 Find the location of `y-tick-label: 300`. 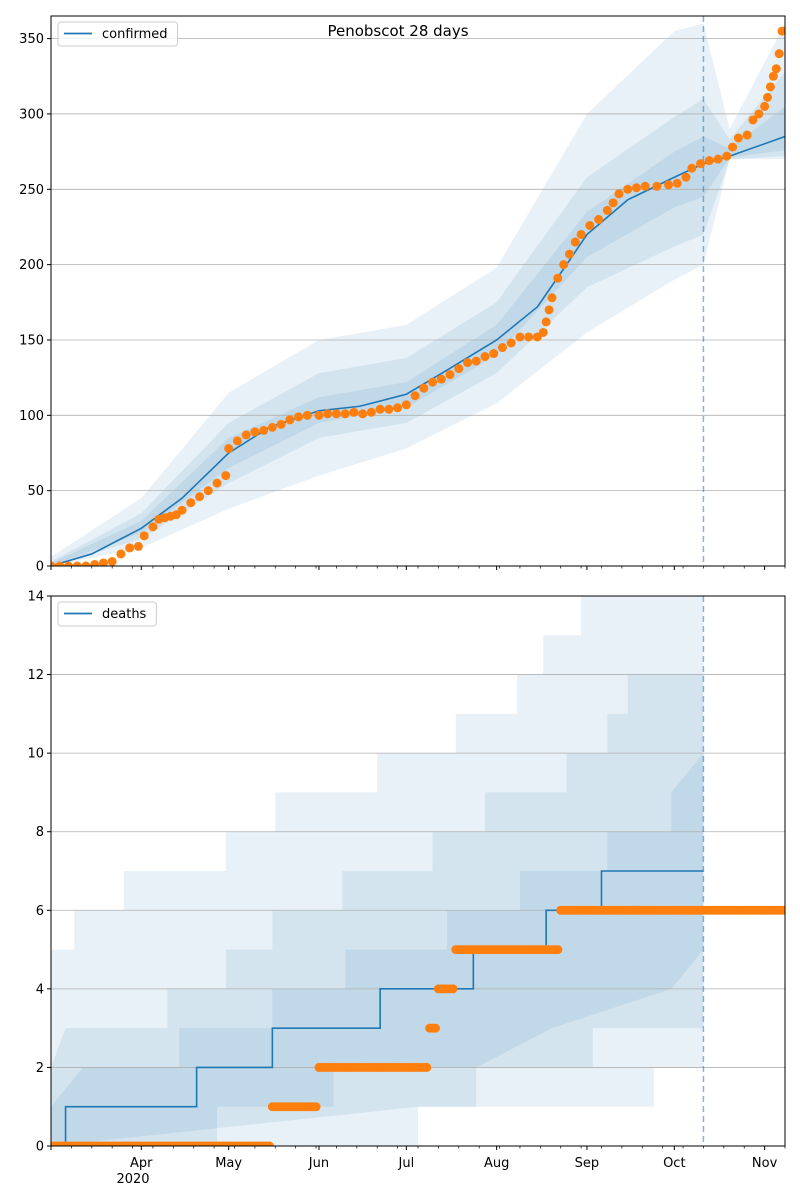

y-tick-label: 300 is located at coordinates (31, 114).